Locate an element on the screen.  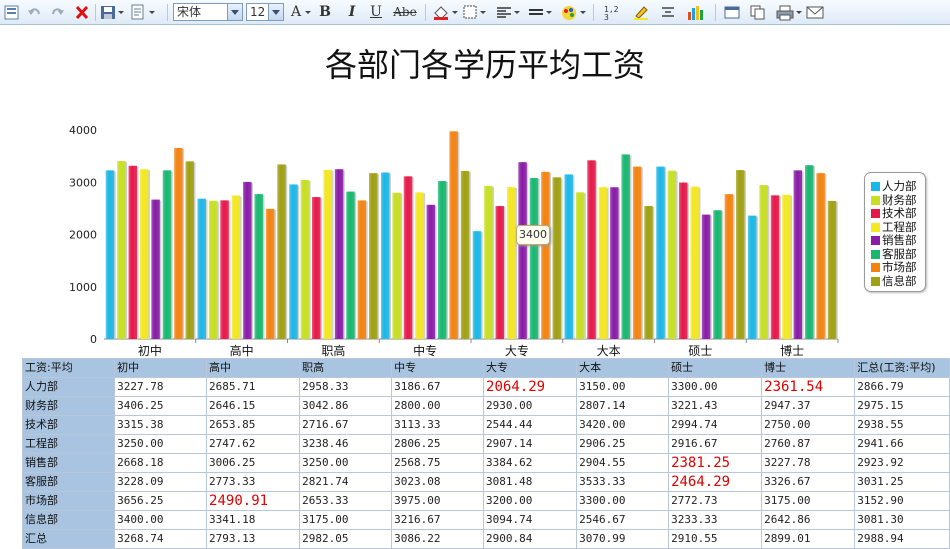
column-header: 博士 is located at coordinates (808, 368).